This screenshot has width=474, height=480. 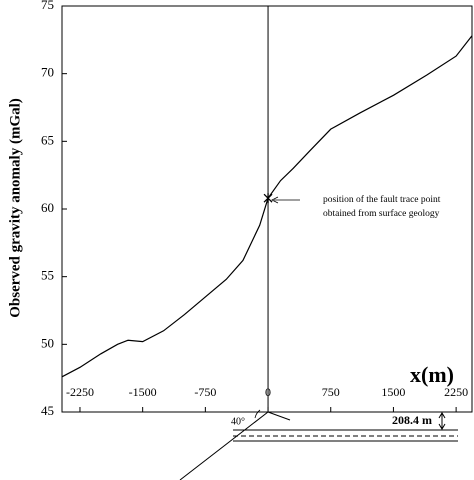 What do you see at coordinates (47, 6) in the screenshot?
I see `y-tick-label: 75` at bounding box center [47, 6].